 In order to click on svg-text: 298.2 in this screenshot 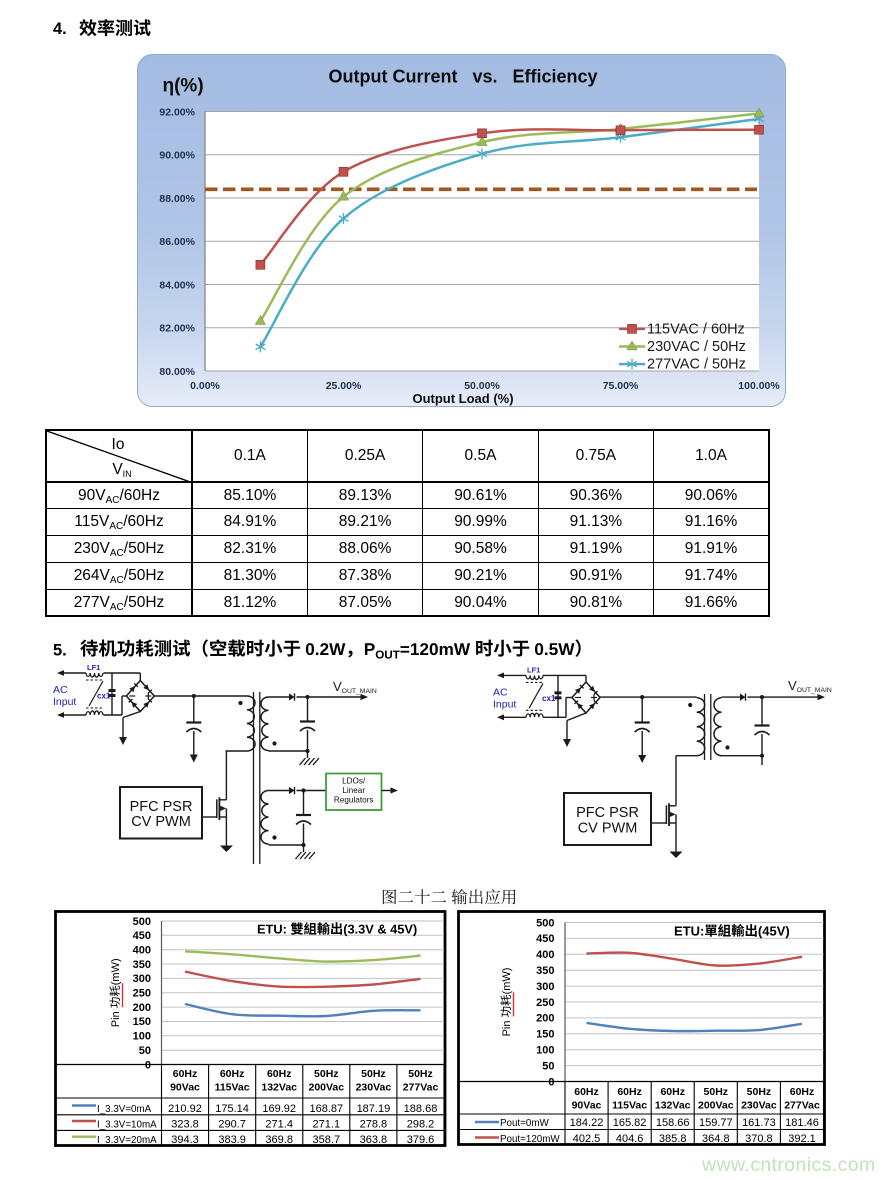, I will do `click(421, 1125)`.